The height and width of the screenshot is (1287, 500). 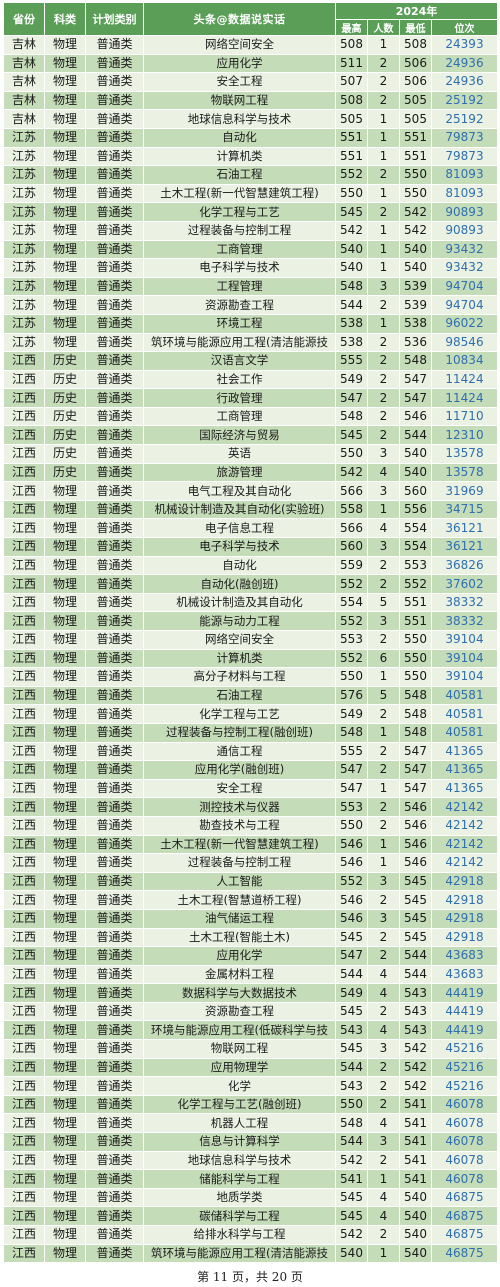 What do you see at coordinates (239, 807) in the screenshot?
I see `major-cell: 测控技术与仪器` at bounding box center [239, 807].